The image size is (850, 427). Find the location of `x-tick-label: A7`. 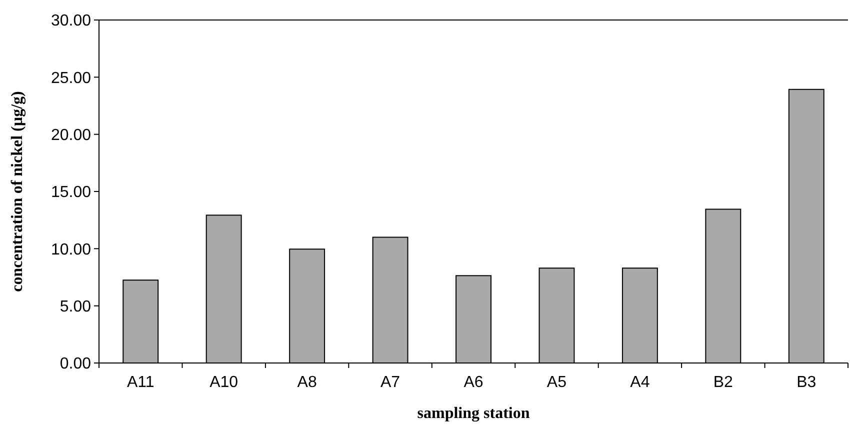

x-tick-label: A7 is located at coordinates (390, 382).